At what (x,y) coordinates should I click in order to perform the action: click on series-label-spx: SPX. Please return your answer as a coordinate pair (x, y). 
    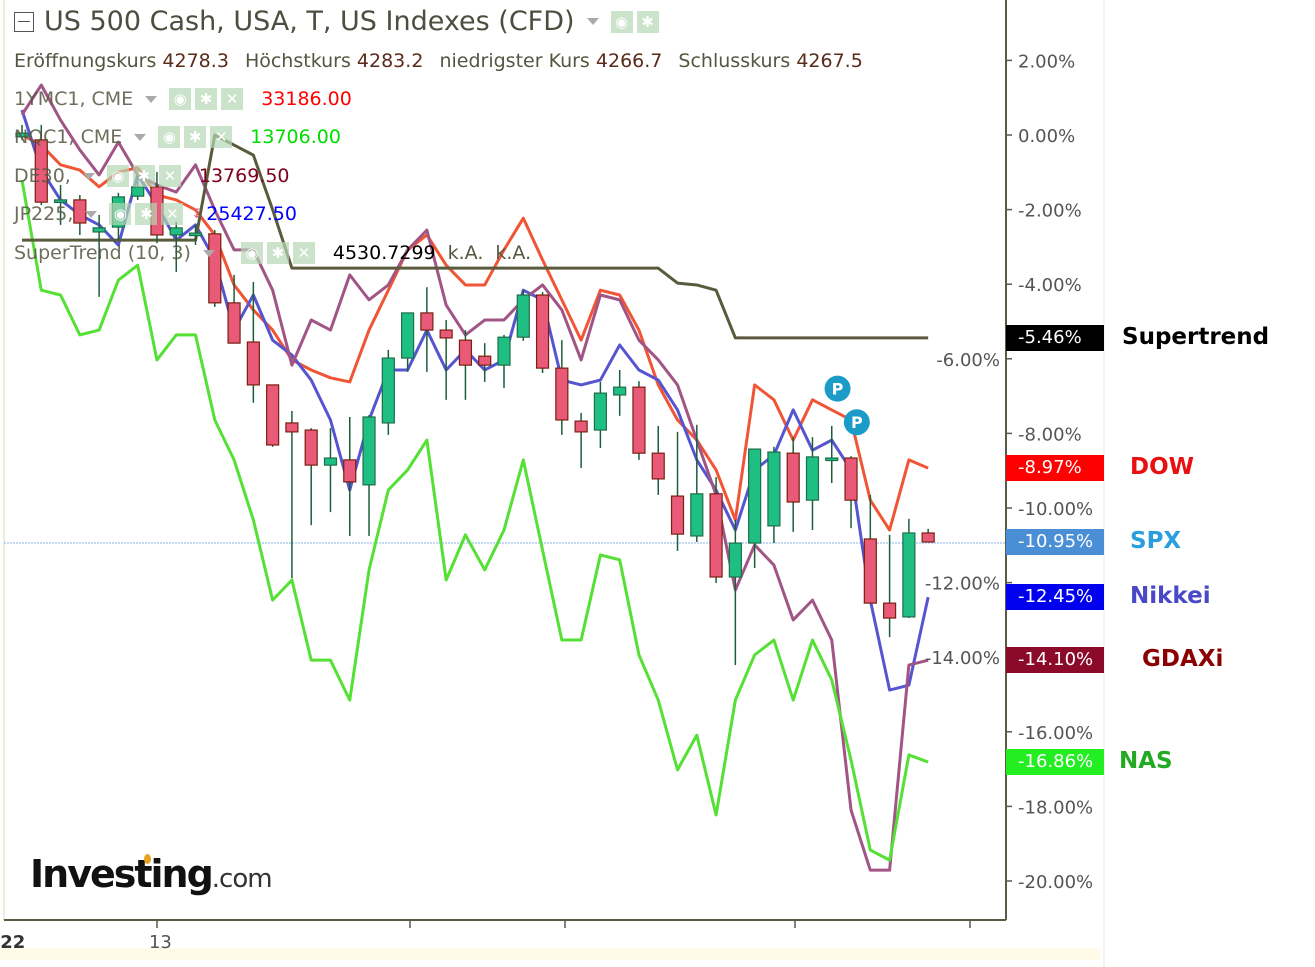
    Looking at the image, I should click on (1156, 540).